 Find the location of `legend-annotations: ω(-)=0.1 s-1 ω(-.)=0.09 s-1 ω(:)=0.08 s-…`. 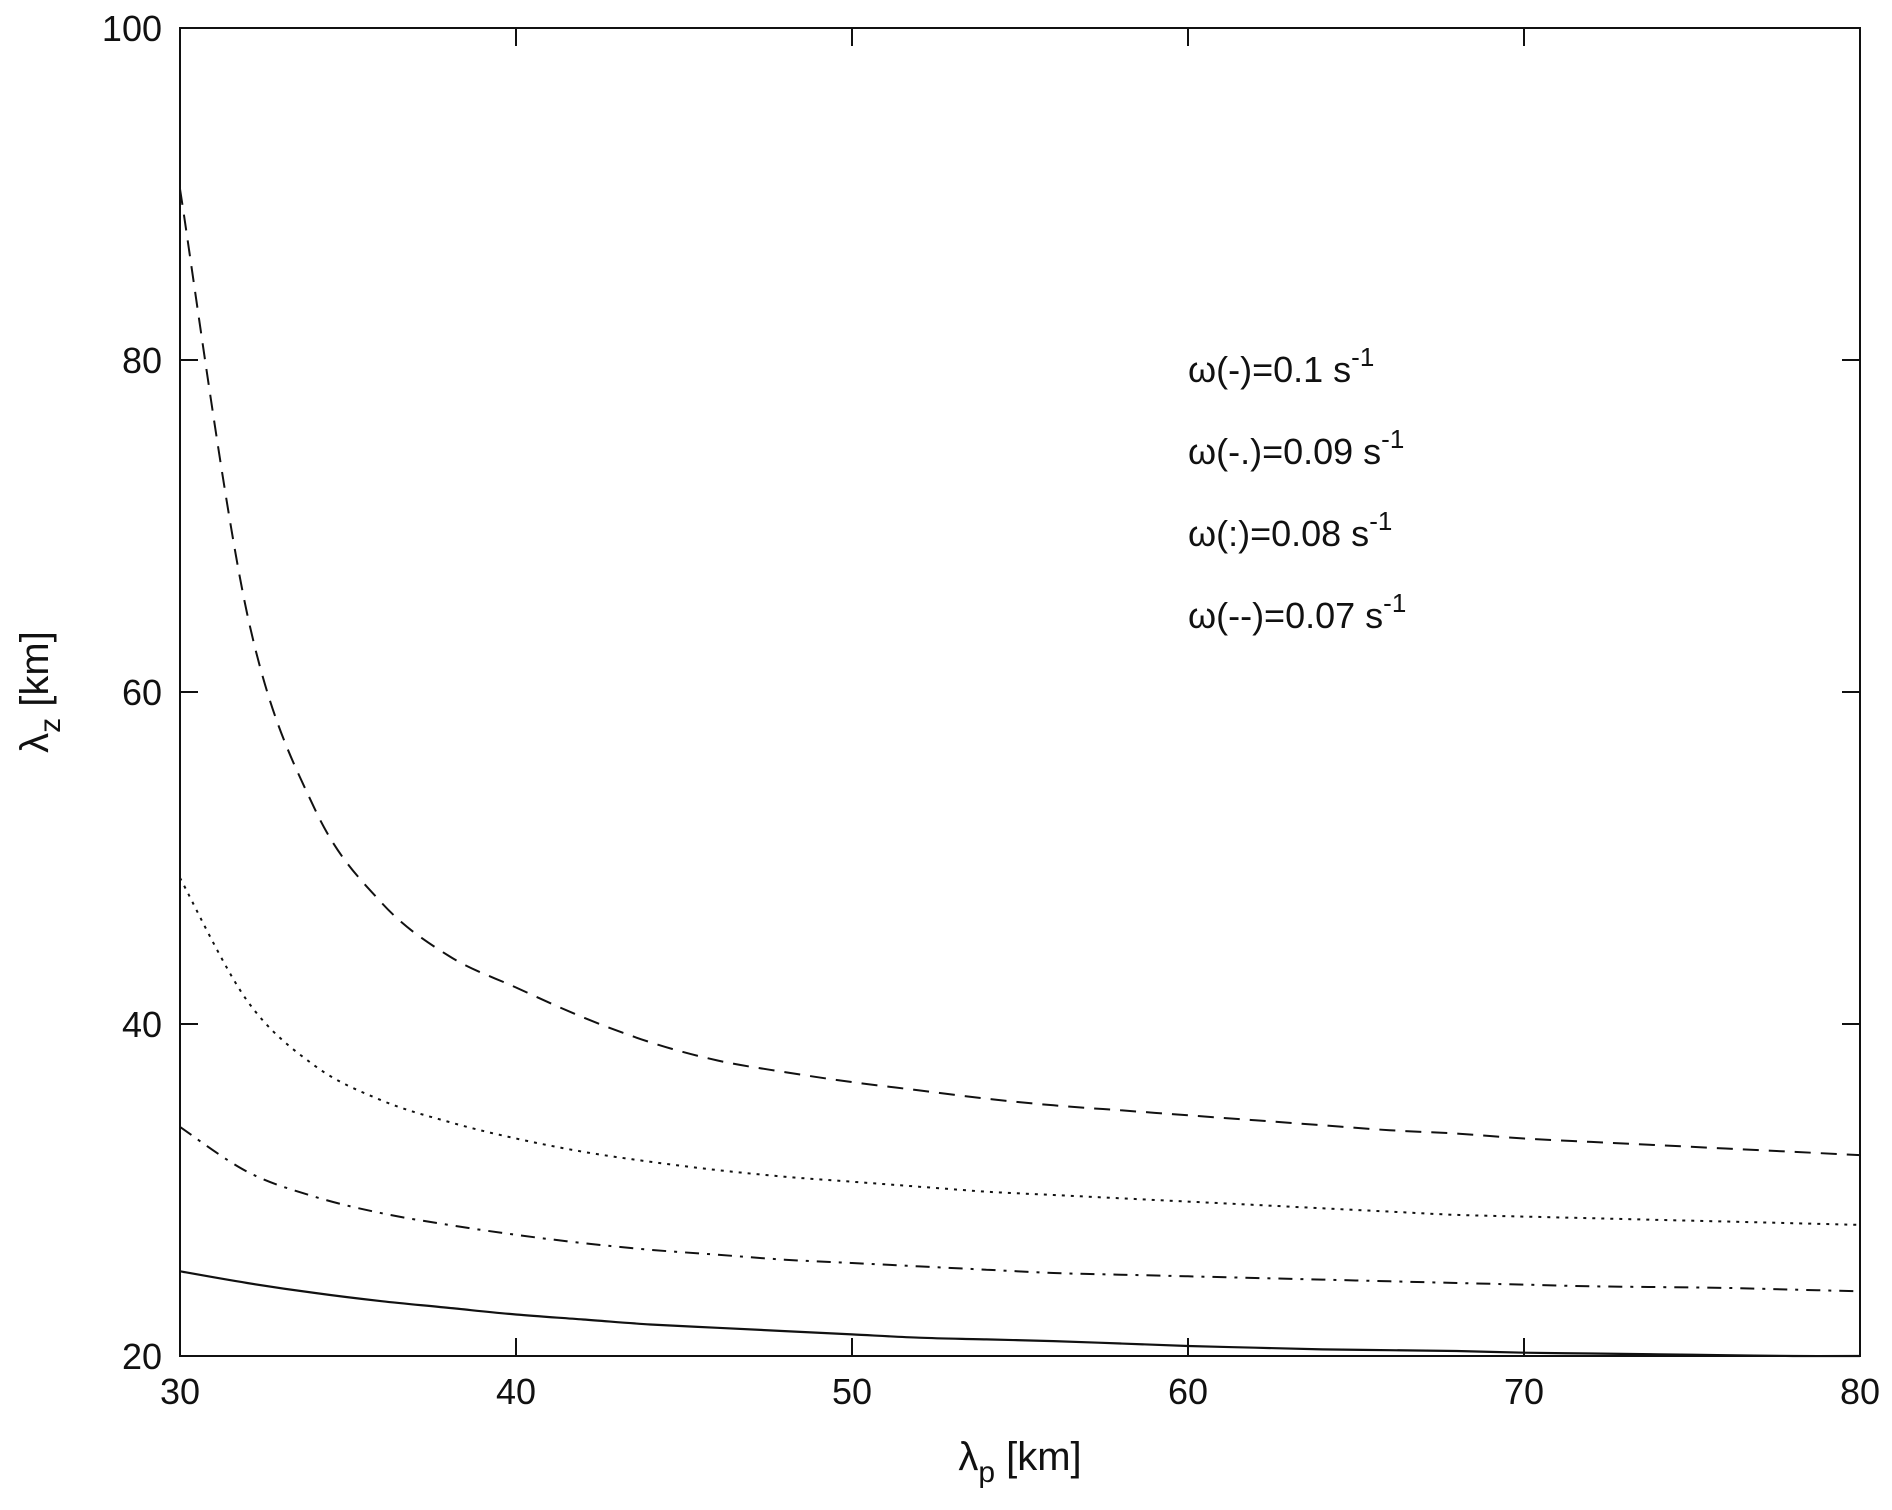

legend-annotations: ω(-)=0.1 s-1 ω(-.)=0.09 s-1 ω(:)=0.08 s-… is located at coordinates (1297, 489).